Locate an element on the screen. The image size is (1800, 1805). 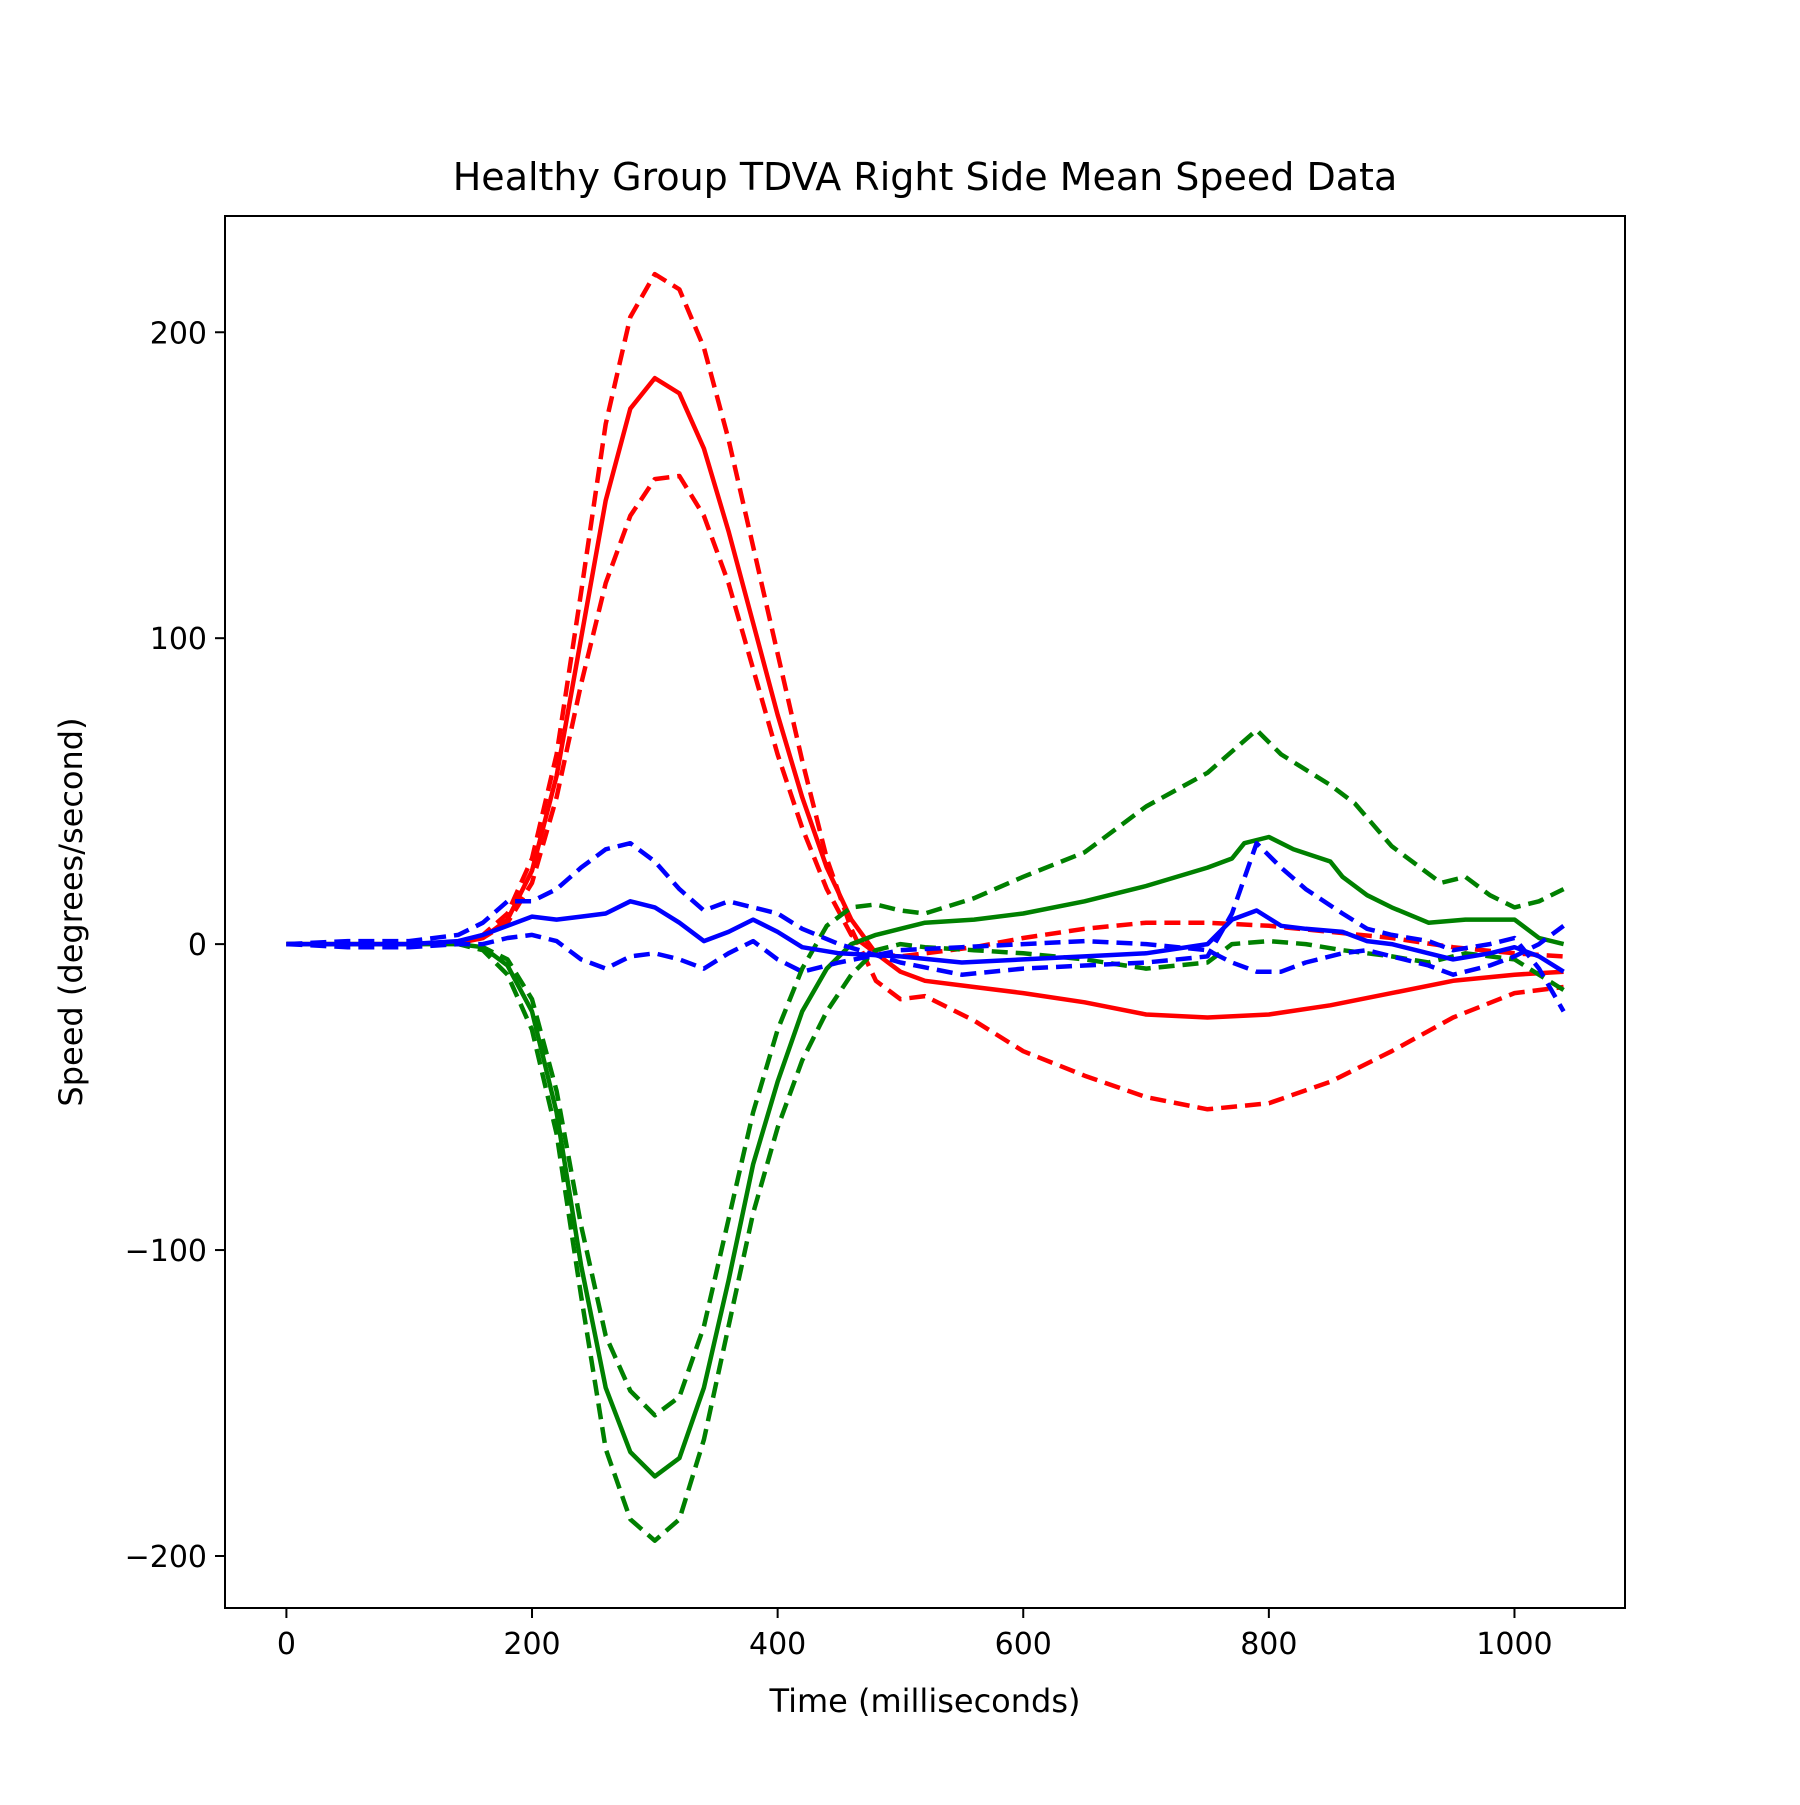
y-axis-label: Speed (degrees/second) is located at coordinates (71, 911).